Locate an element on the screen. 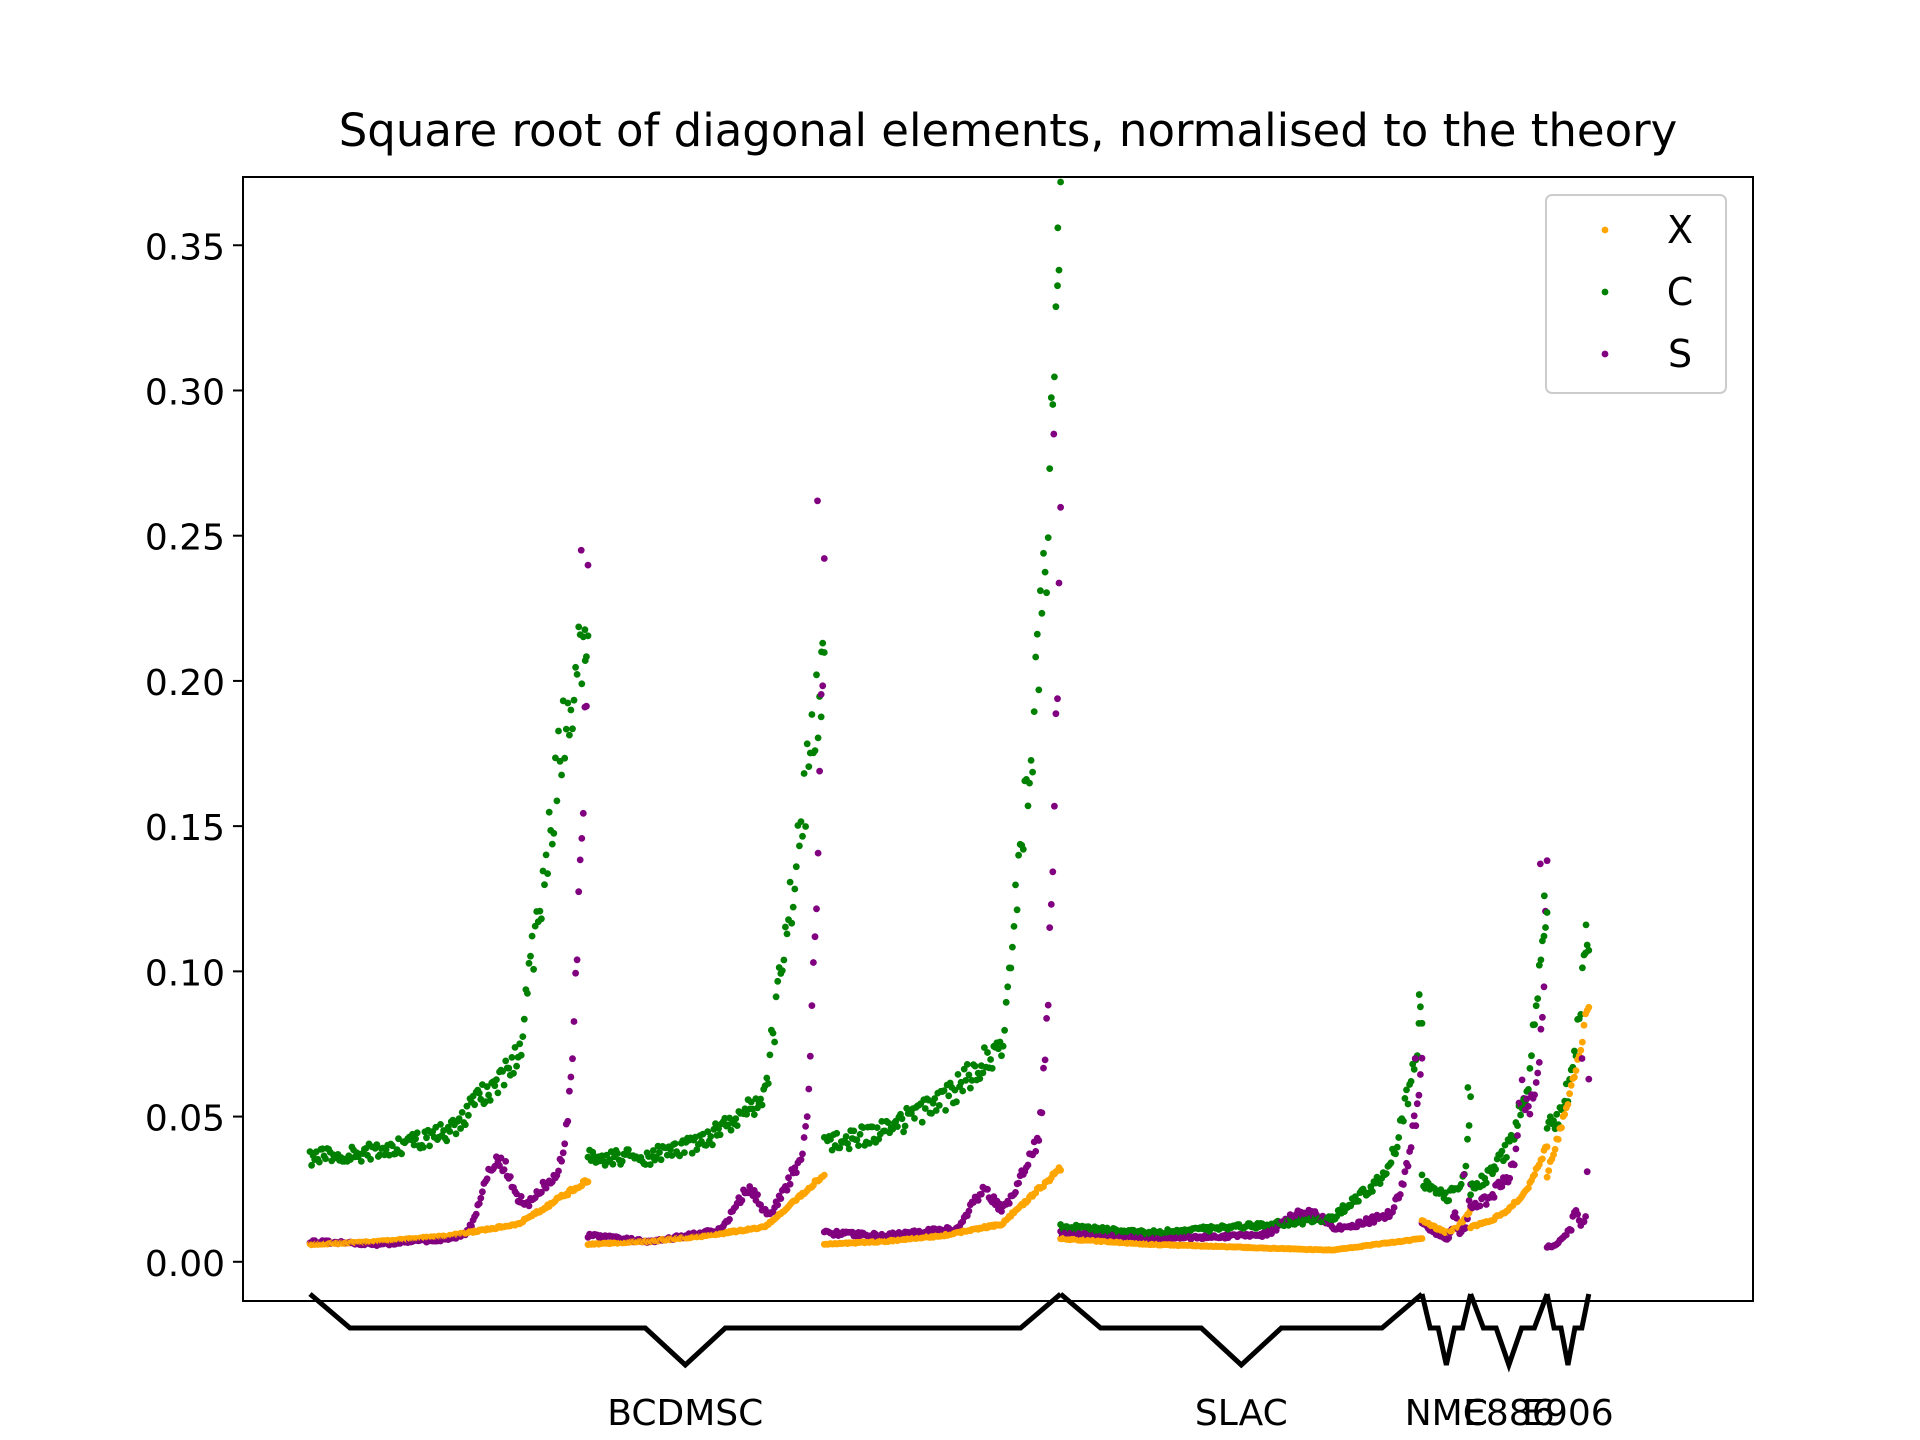 The width and height of the screenshot is (1920, 1440). bracket-label: E886 is located at coordinates (1508, 1413).